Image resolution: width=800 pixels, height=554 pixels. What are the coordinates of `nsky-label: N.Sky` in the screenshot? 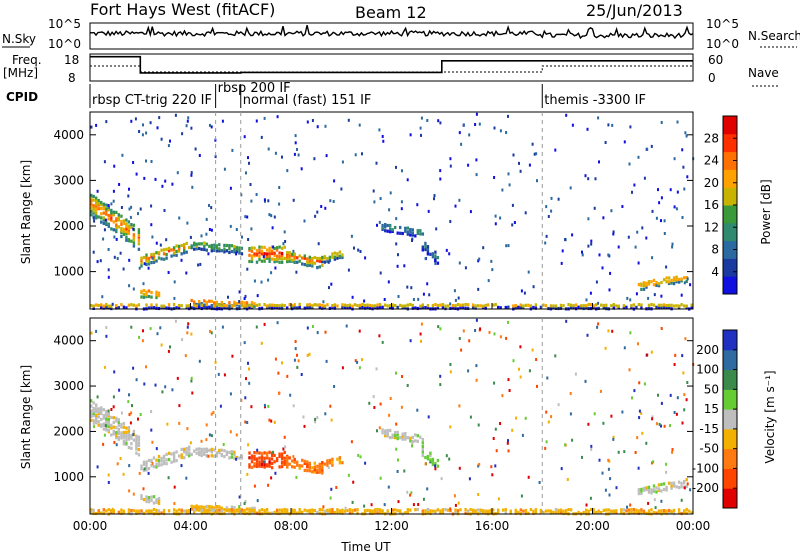 It's located at (19, 39).